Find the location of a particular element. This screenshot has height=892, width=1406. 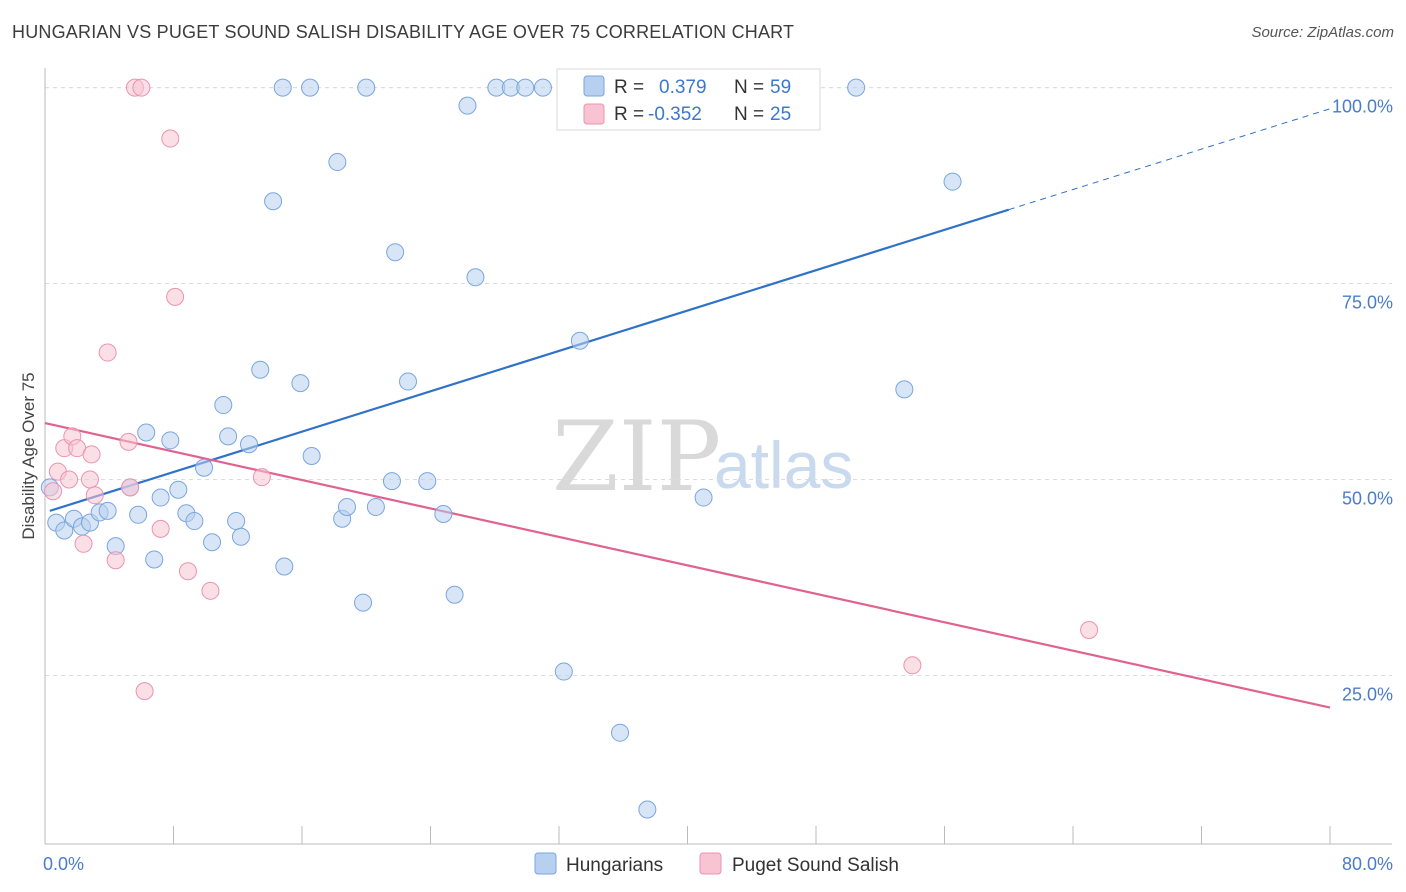

watermark-atlas: atlas is located at coordinates (783, 465).